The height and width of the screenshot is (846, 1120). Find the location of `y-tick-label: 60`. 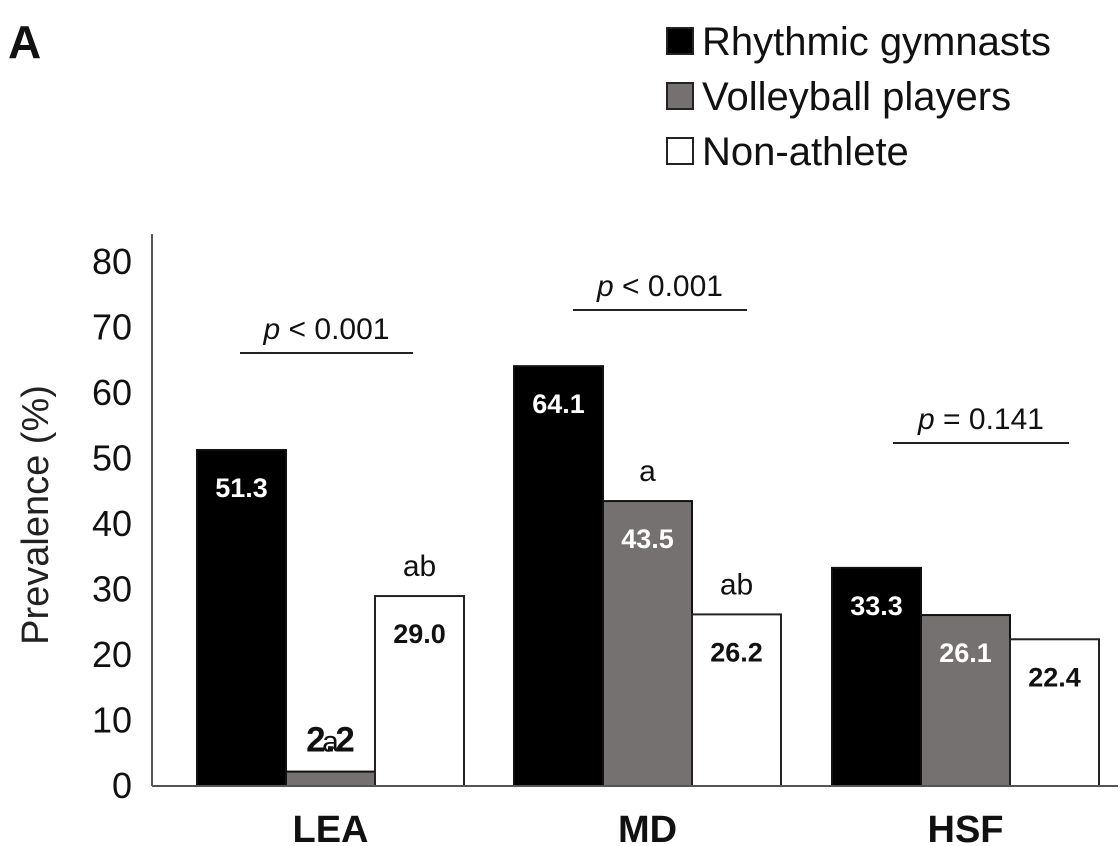

y-tick-label: 60 is located at coordinates (112, 392).